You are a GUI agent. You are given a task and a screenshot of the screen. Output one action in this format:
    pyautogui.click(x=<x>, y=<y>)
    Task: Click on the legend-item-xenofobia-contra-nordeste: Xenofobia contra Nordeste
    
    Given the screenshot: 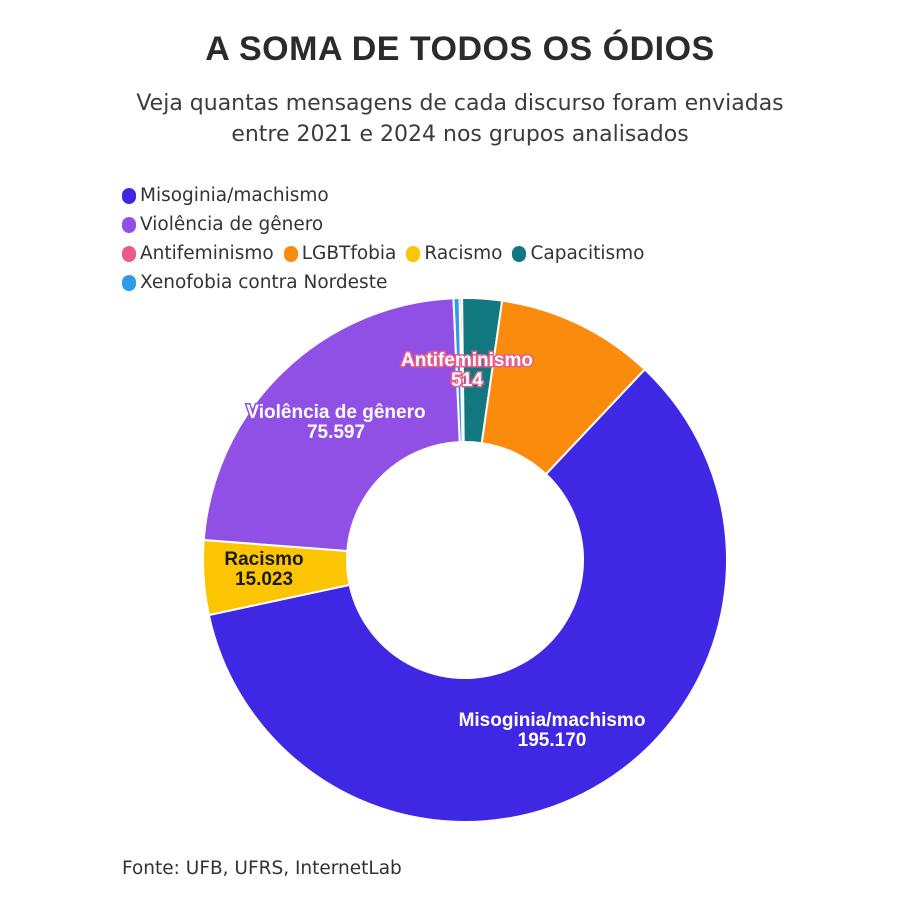 What is the action you would take?
    pyautogui.click(x=254, y=282)
    